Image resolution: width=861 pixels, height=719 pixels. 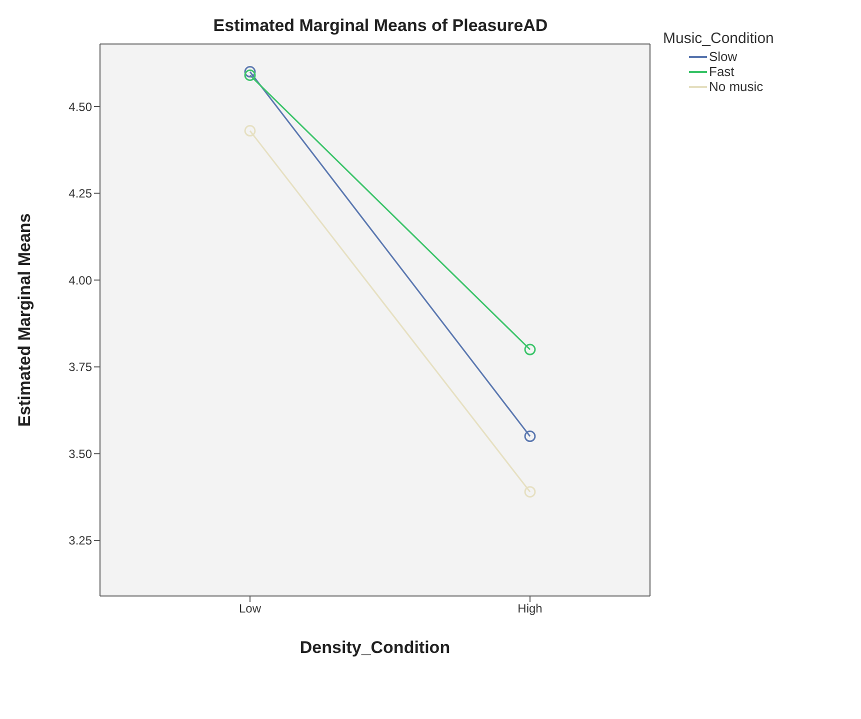 I want to click on legend-title: Music_Condition, so click(x=719, y=38).